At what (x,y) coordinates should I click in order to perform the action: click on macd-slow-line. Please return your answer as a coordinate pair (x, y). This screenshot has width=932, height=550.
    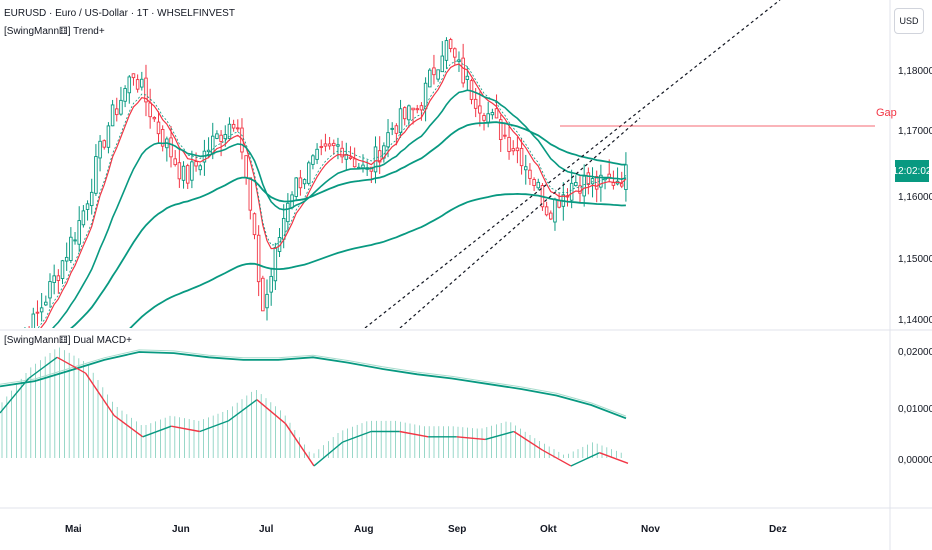
    Looking at the image, I should click on (313, 385).